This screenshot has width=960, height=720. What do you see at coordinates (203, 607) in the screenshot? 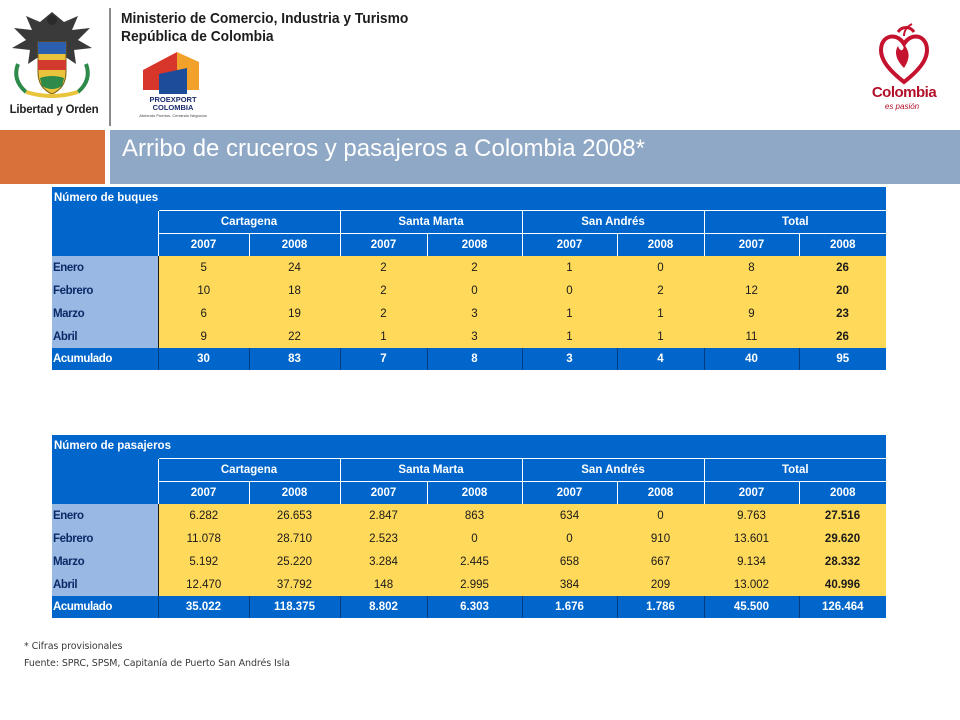
I see `total-cell: 35.022` at bounding box center [203, 607].